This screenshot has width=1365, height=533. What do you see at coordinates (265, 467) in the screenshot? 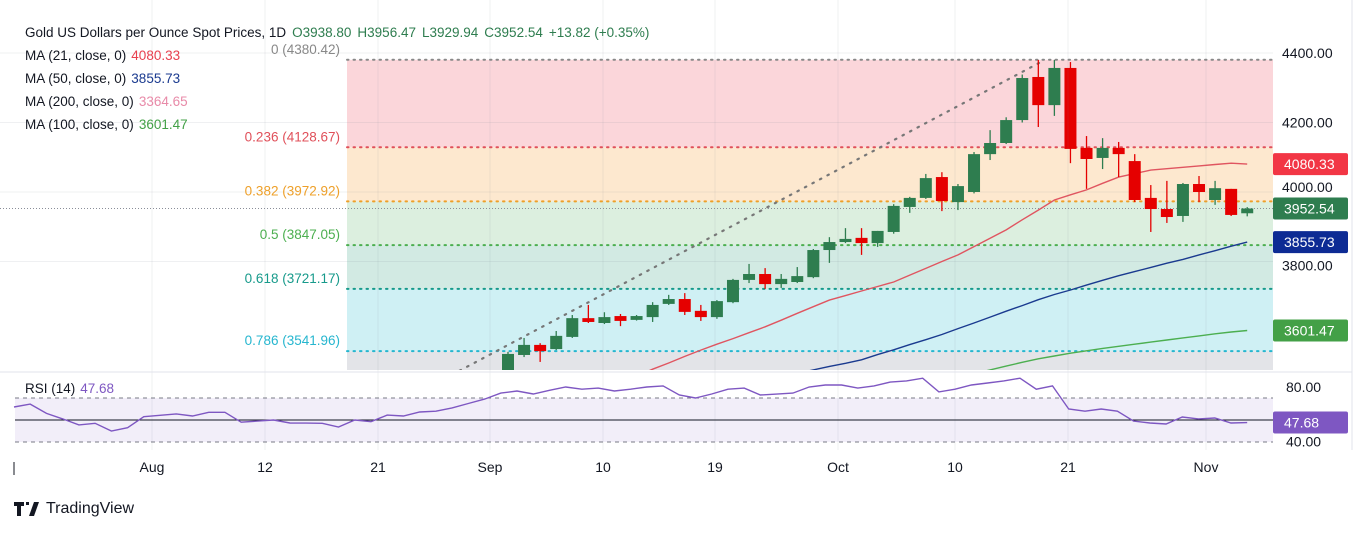
I see `time-axis-label: 12` at bounding box center [265, 467].